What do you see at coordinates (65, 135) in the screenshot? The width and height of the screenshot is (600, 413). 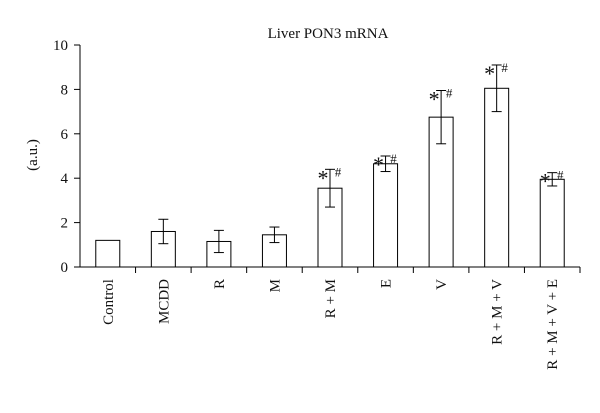 I see `y-tick-label: 6` at bounding box center [65, 135].